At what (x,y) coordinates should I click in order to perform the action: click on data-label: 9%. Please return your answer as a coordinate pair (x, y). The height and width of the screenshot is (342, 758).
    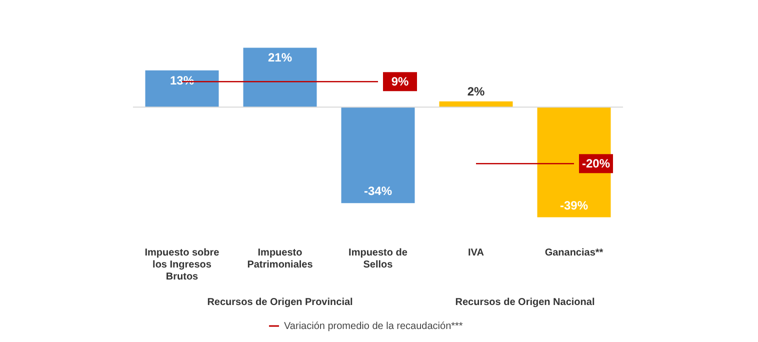
    Looking at the image, I should click on (400, 81).